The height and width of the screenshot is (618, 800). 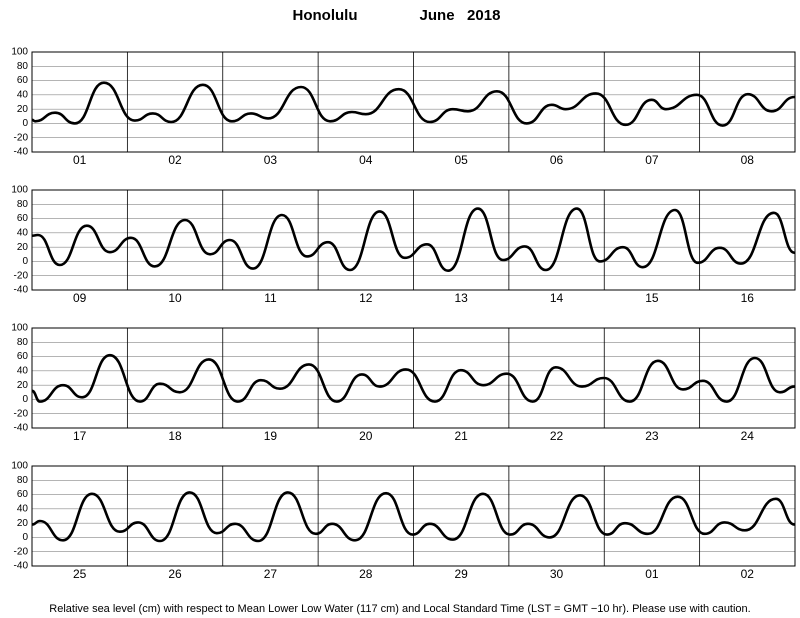 What do you see at coordinates (748, 436) in the screenshot?
I see `day-label: 24` at bounding box center [748, 436].